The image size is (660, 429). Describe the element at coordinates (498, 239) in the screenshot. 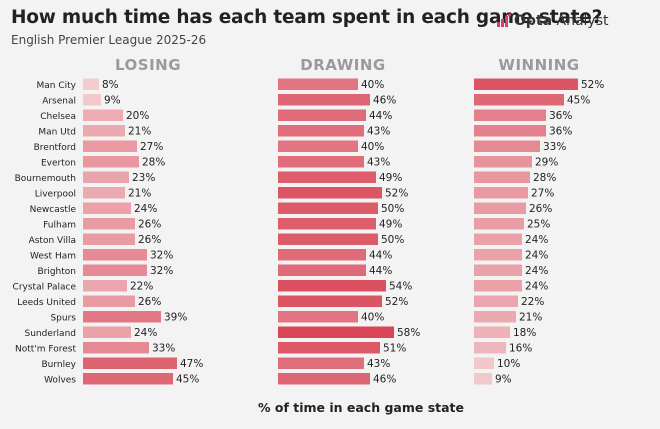

I see `bar-winning-aston-villa` at that location.